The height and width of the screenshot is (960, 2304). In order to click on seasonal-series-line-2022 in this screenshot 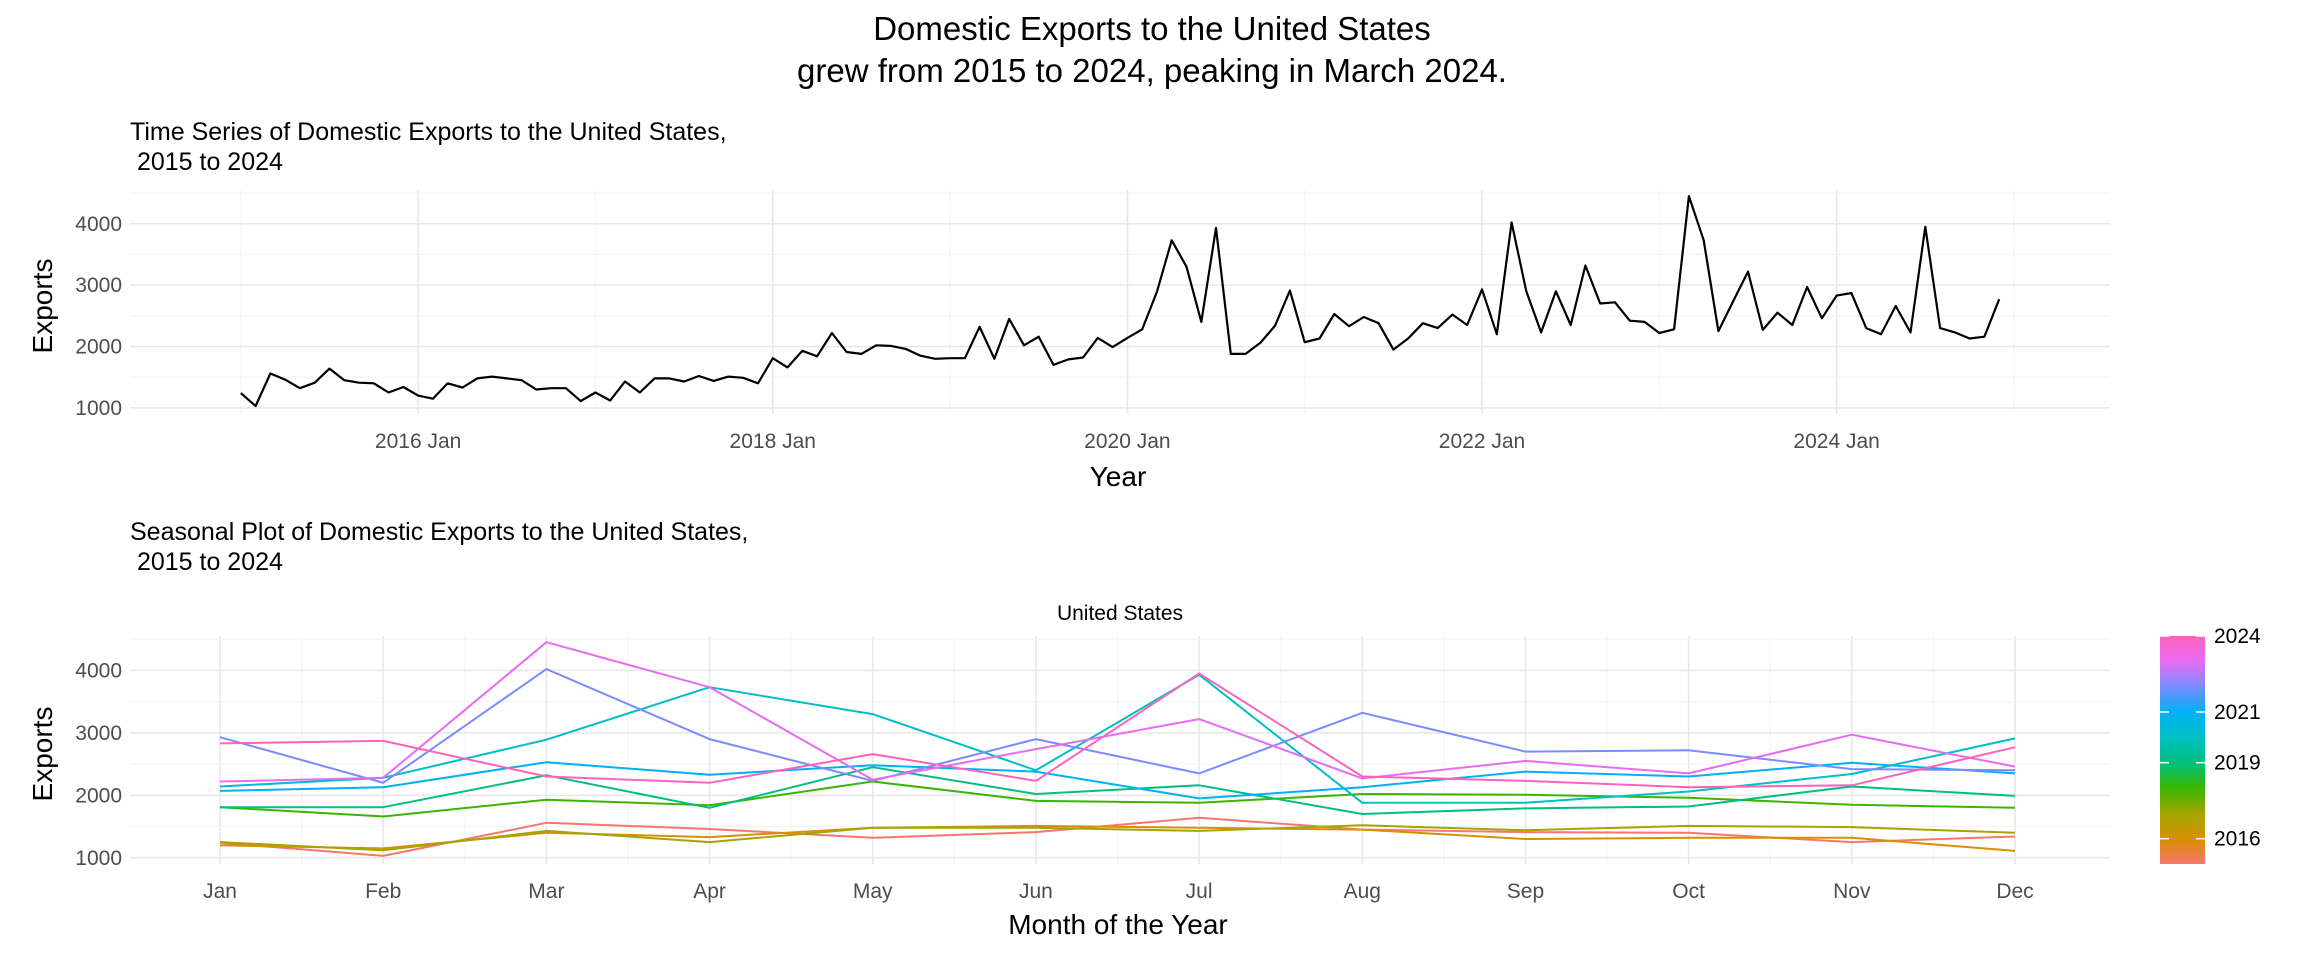, I will do `click(1117, 726)`.